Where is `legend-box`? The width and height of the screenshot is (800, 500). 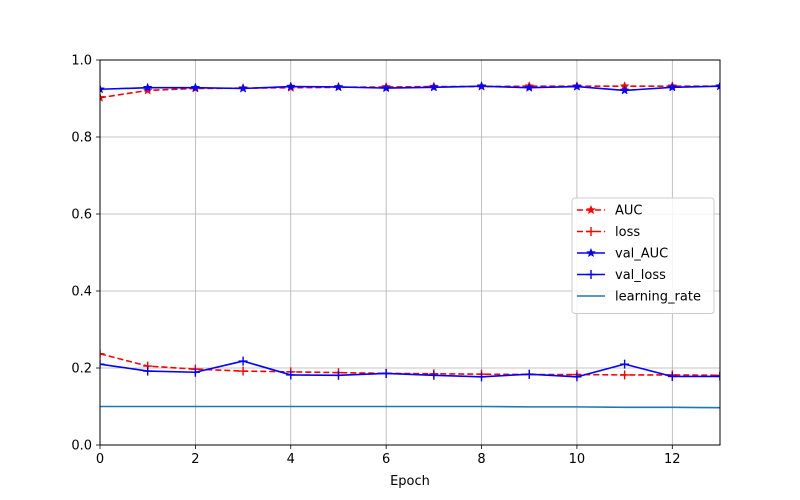
legend-box is located at coordinates (643, 255).